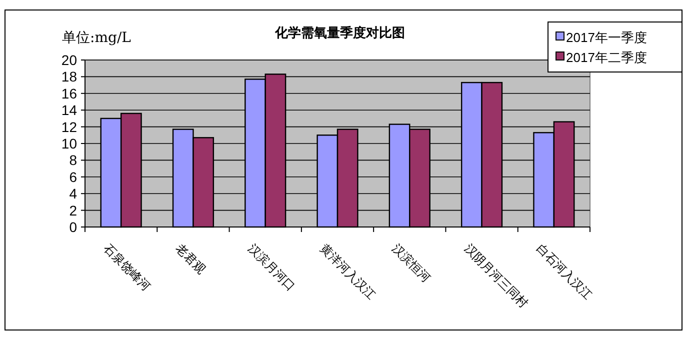  What do you see at coordinates (73, 227) in the screenshot?
I see `y-tick-label: 0` at bounding box center [73, 227].